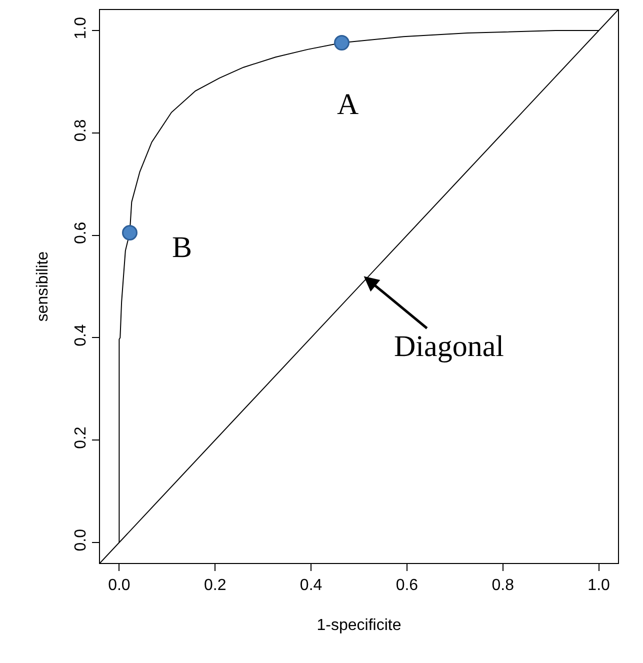 The width and height of the screenshot is (643, 663). Describe the element at coordinates (81, 437) in the screenshot. I see `y-tick-label: 0.2` at that location.